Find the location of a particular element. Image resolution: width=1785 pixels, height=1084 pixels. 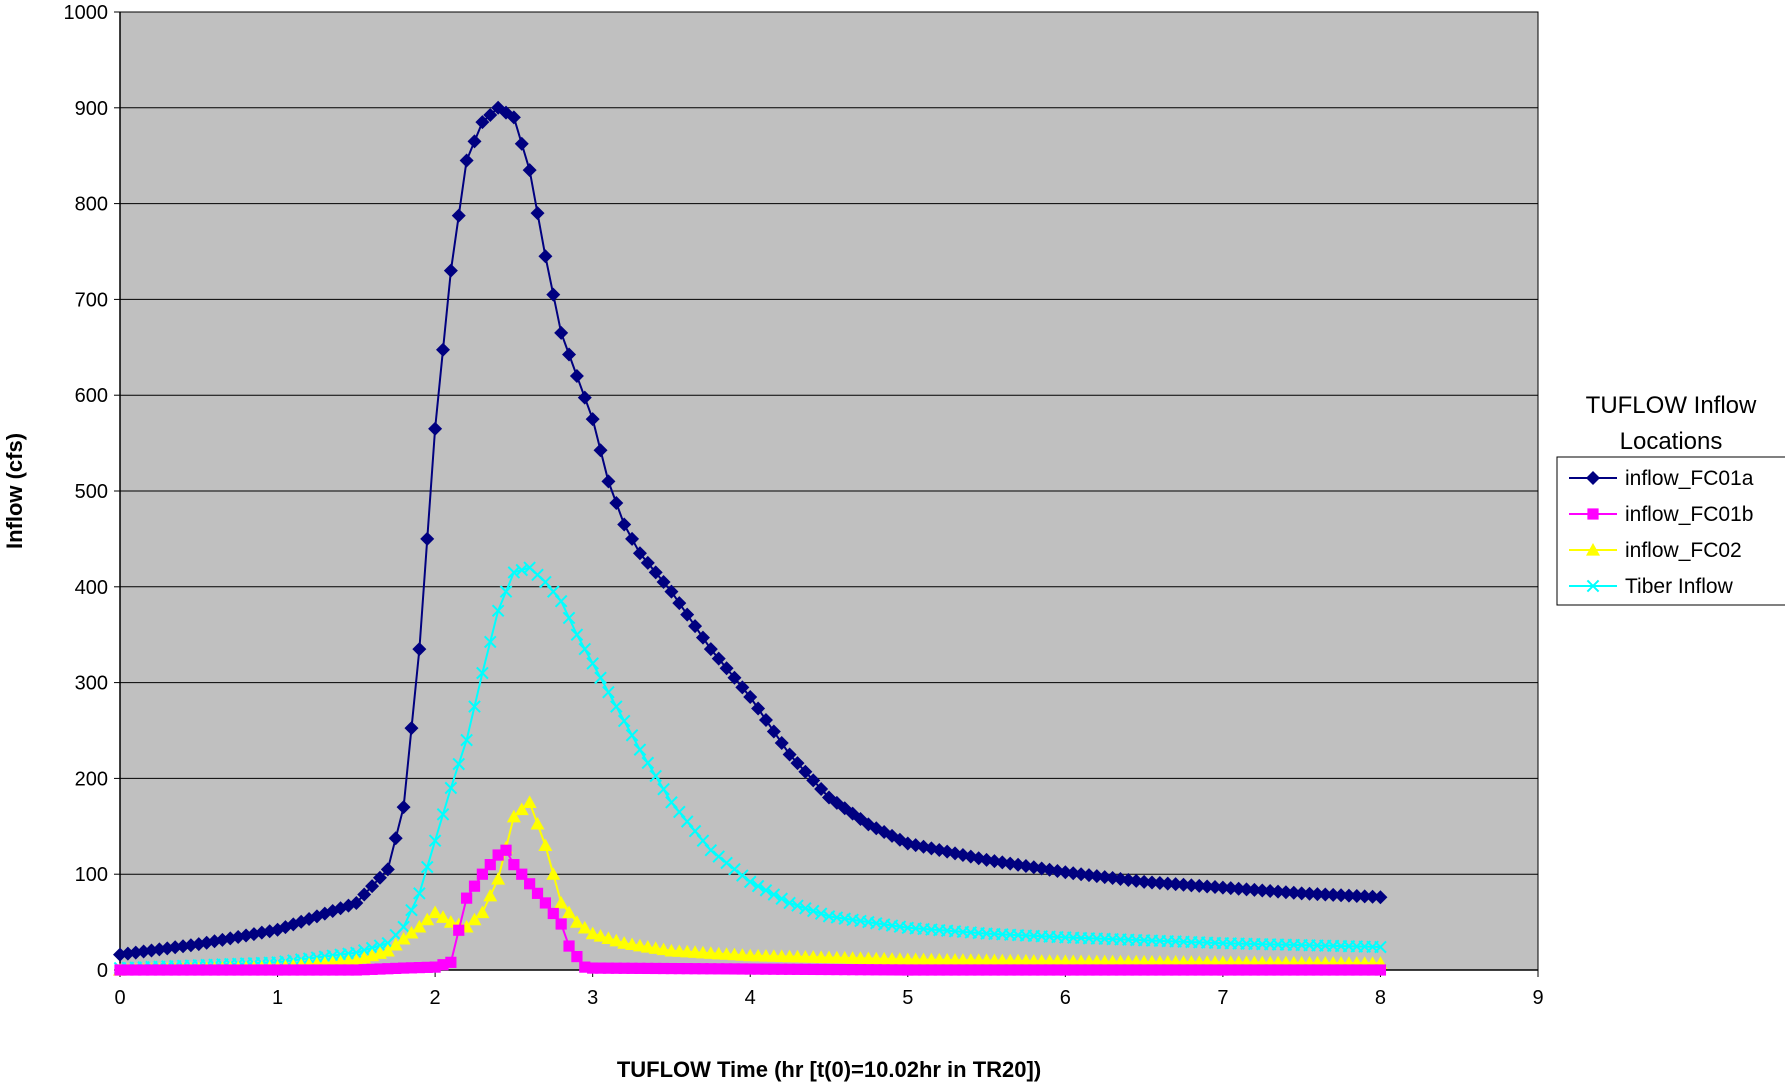

y-tick-label: 0 is located at coordinates (102, 971).